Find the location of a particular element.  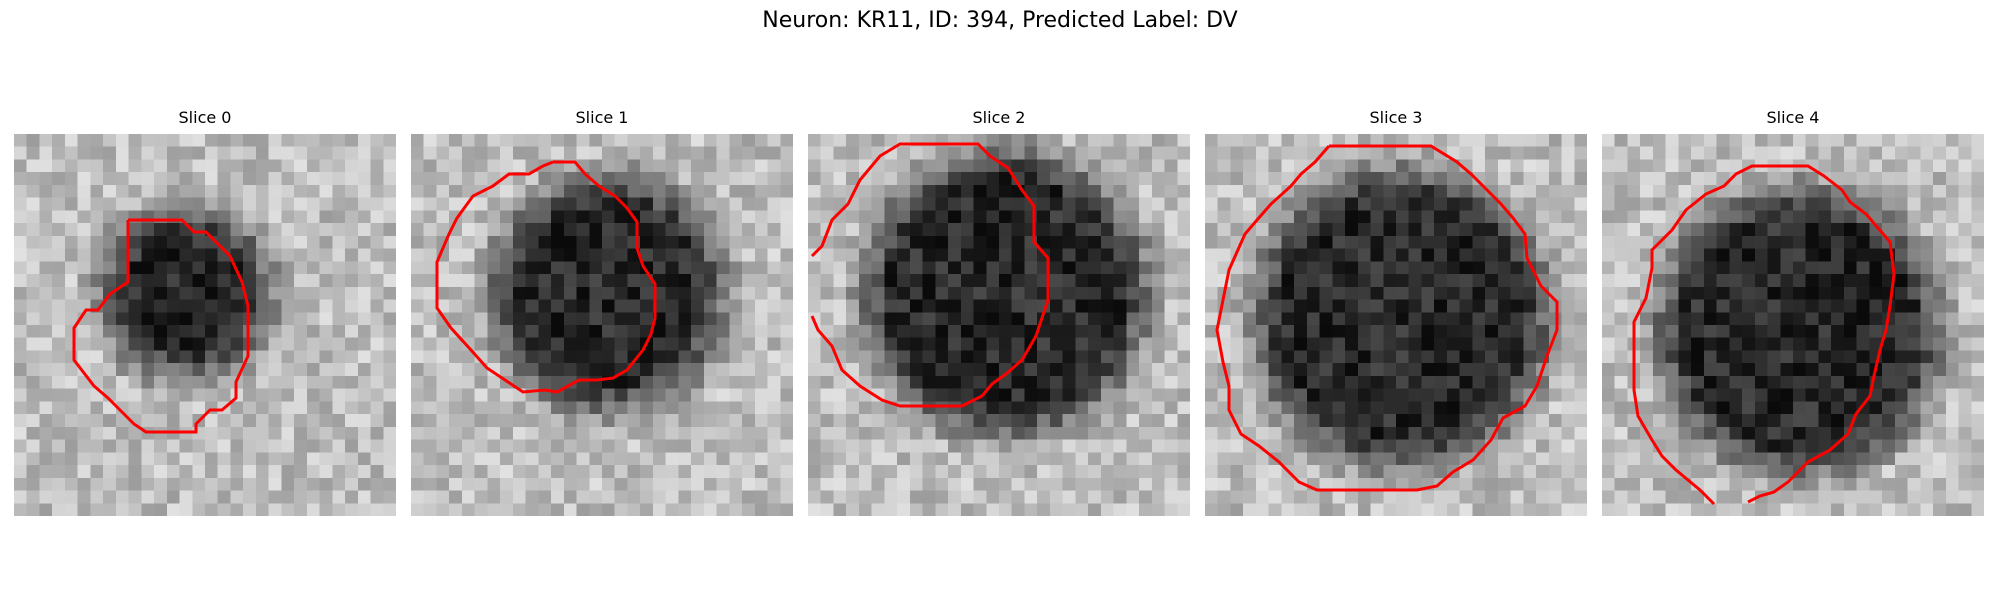

slice-panel-4: Slice 4 is located at coordinates (1793, 312).